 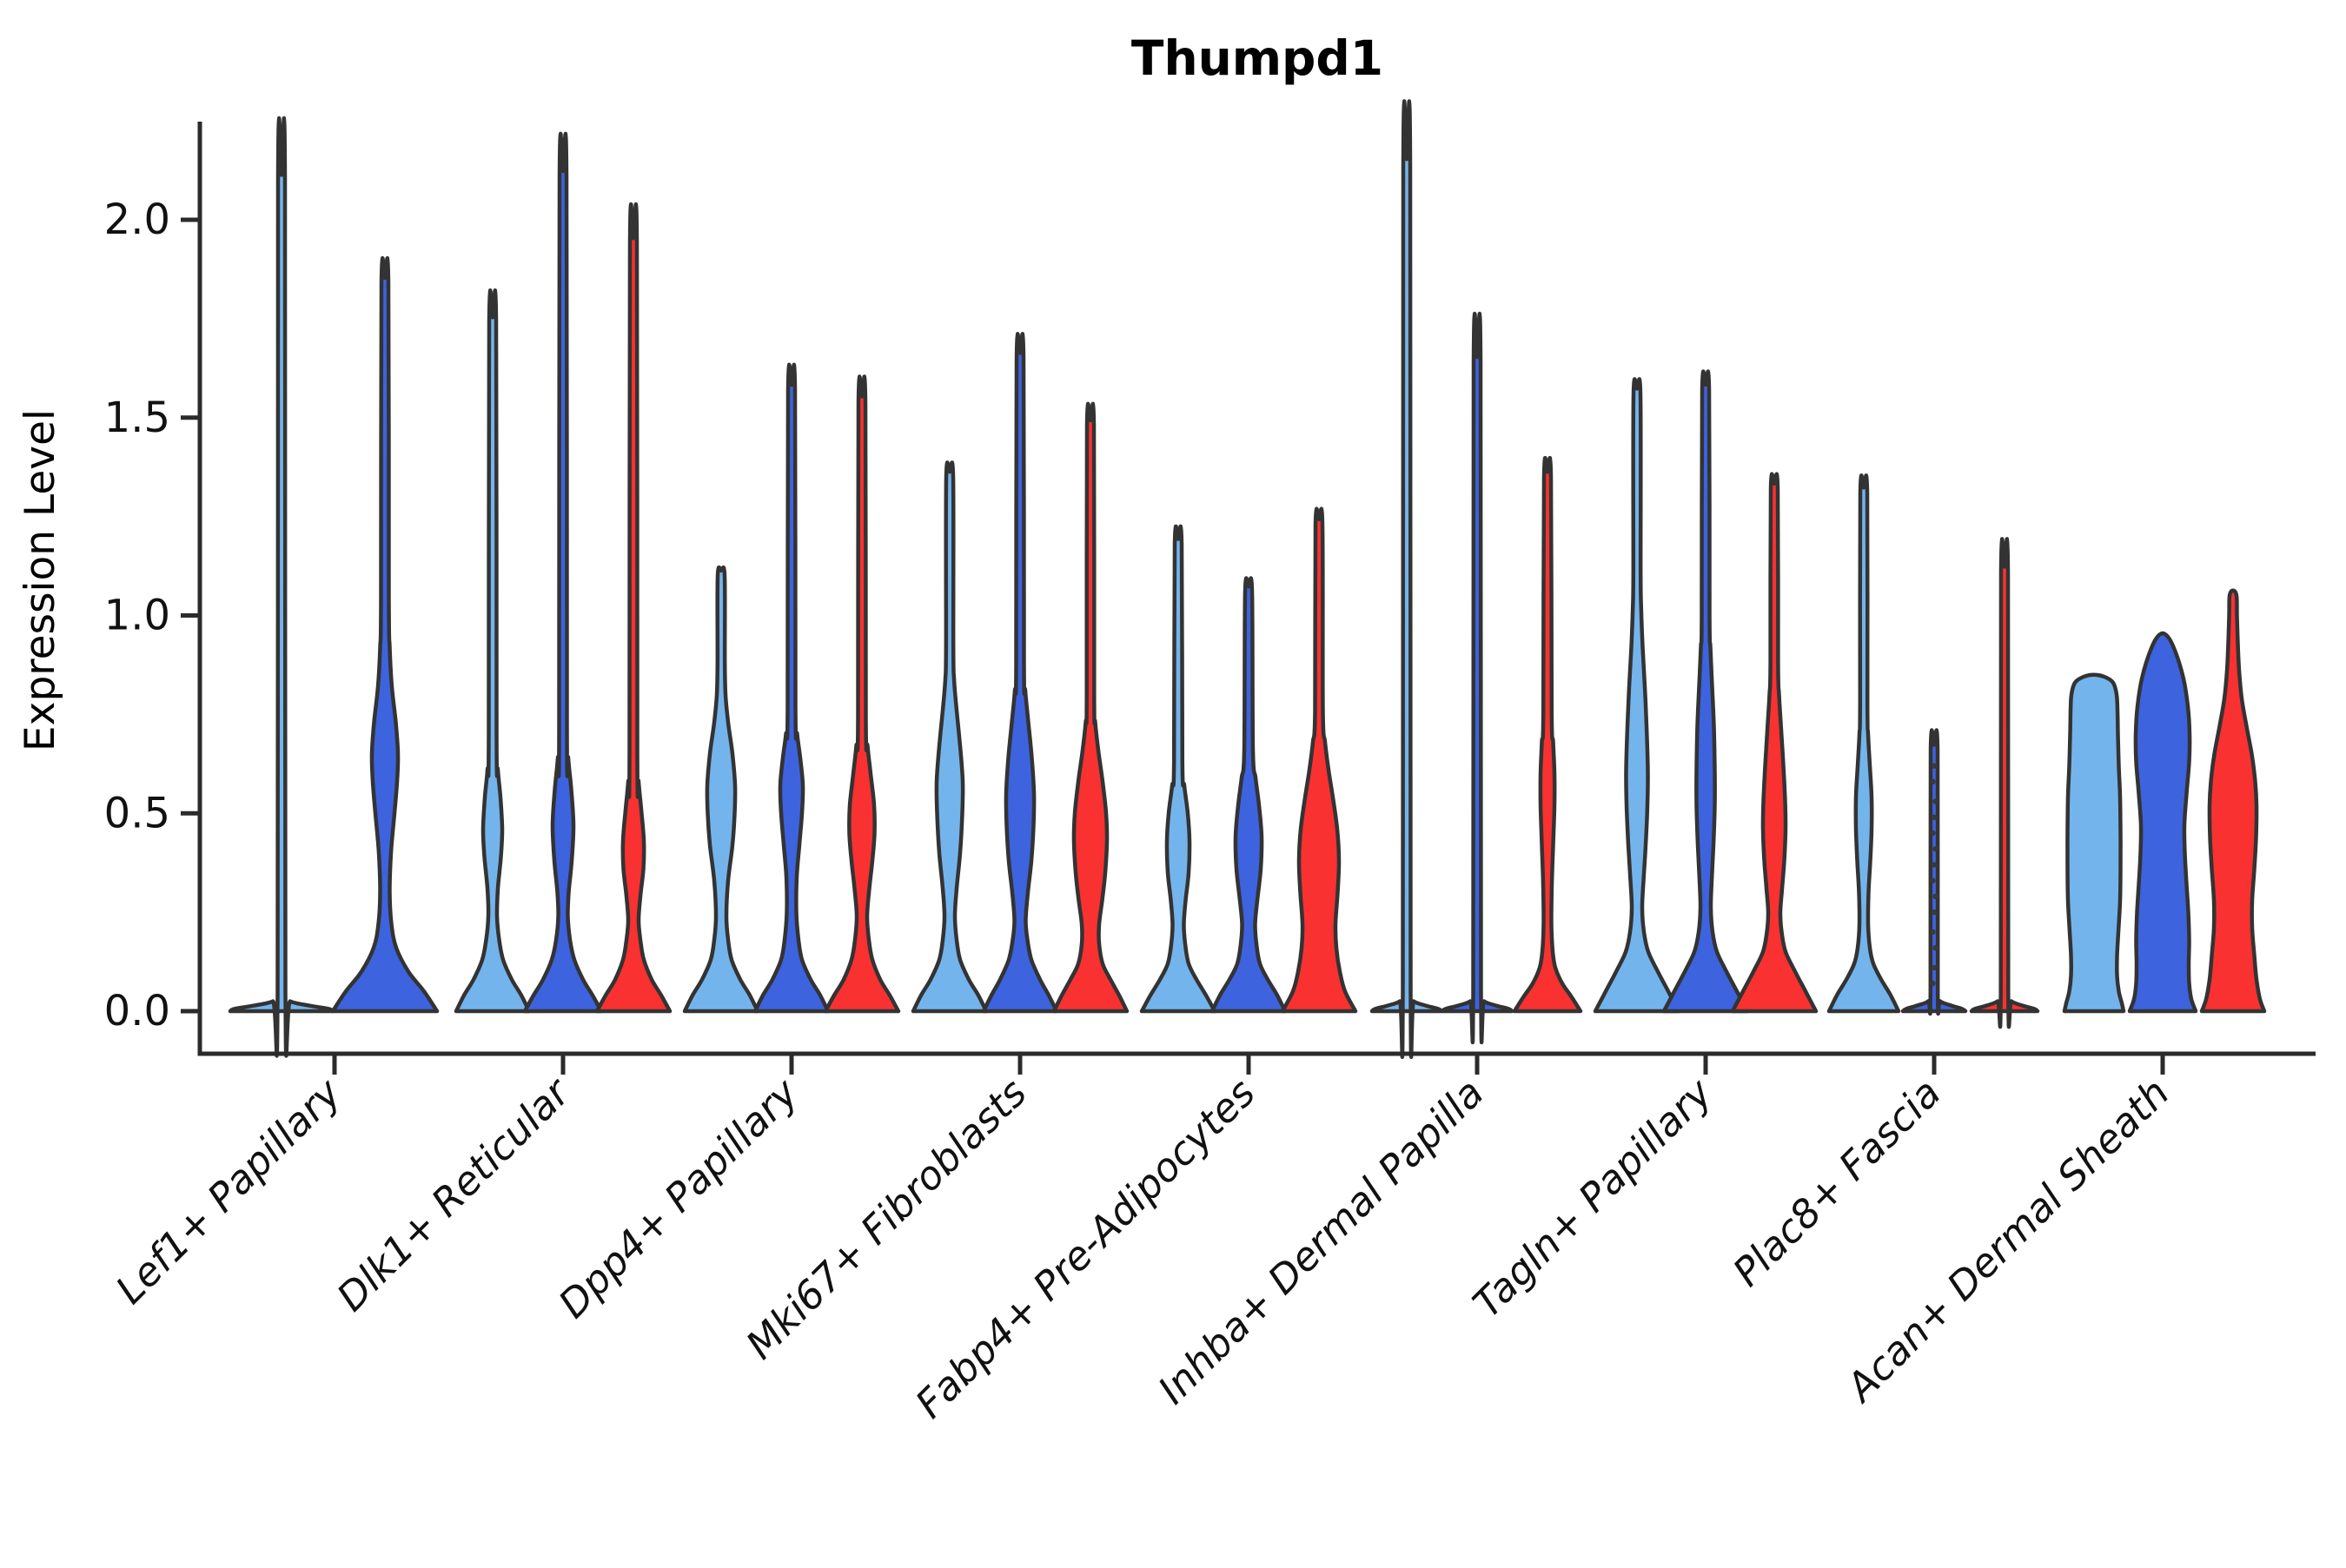 I want to click on violin-tagln-papillary-dark_blue, so click(x=1706, y=691).